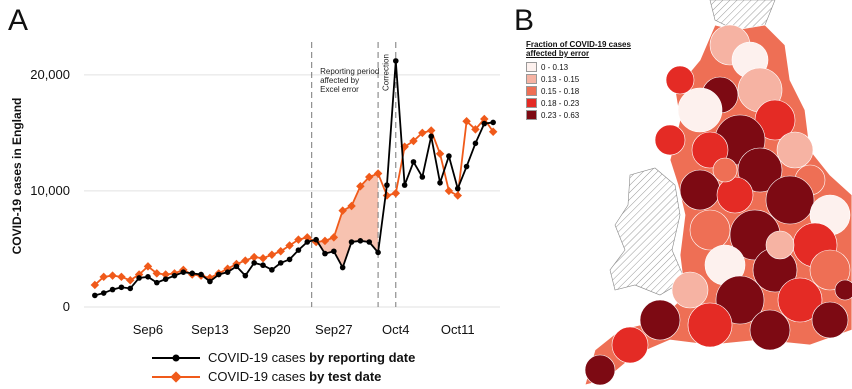  What do you see at coordinates (395, 329) in the screenshot?
I see `x-tick-label: Oct4` at bounding box center [395, 329].